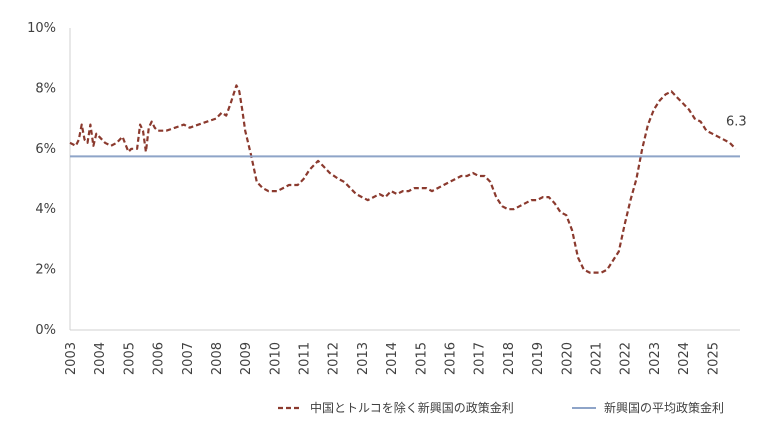 The width and height of the screenshot is (768, 427). Describe the element at coordinates (655, 358) in the screenshot. I see `x-tick-label: 2023` at that location.